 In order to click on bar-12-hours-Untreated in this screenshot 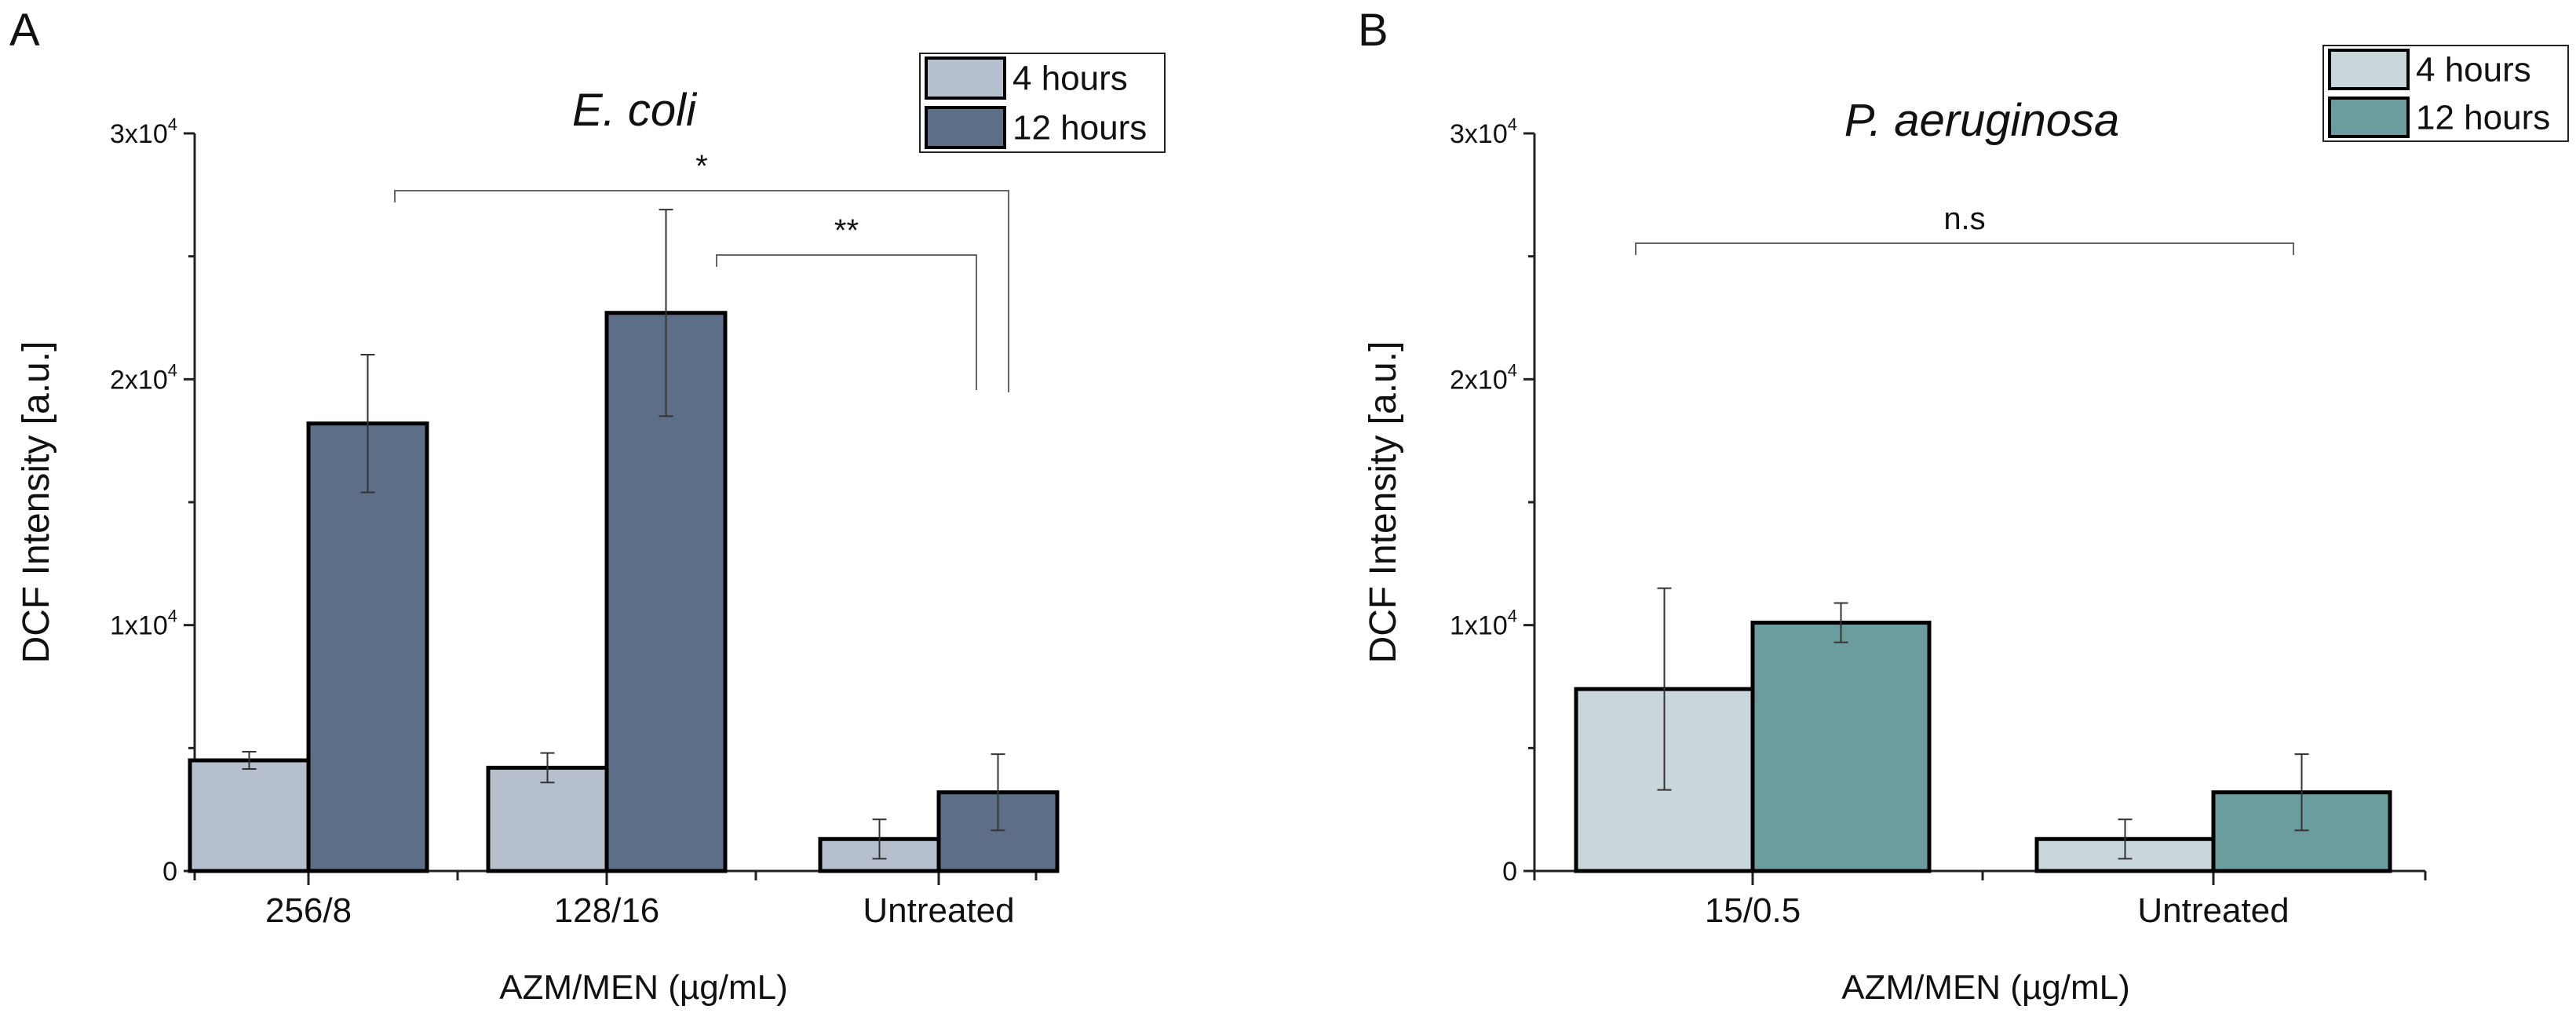, I will do `click(2301, 831)`.